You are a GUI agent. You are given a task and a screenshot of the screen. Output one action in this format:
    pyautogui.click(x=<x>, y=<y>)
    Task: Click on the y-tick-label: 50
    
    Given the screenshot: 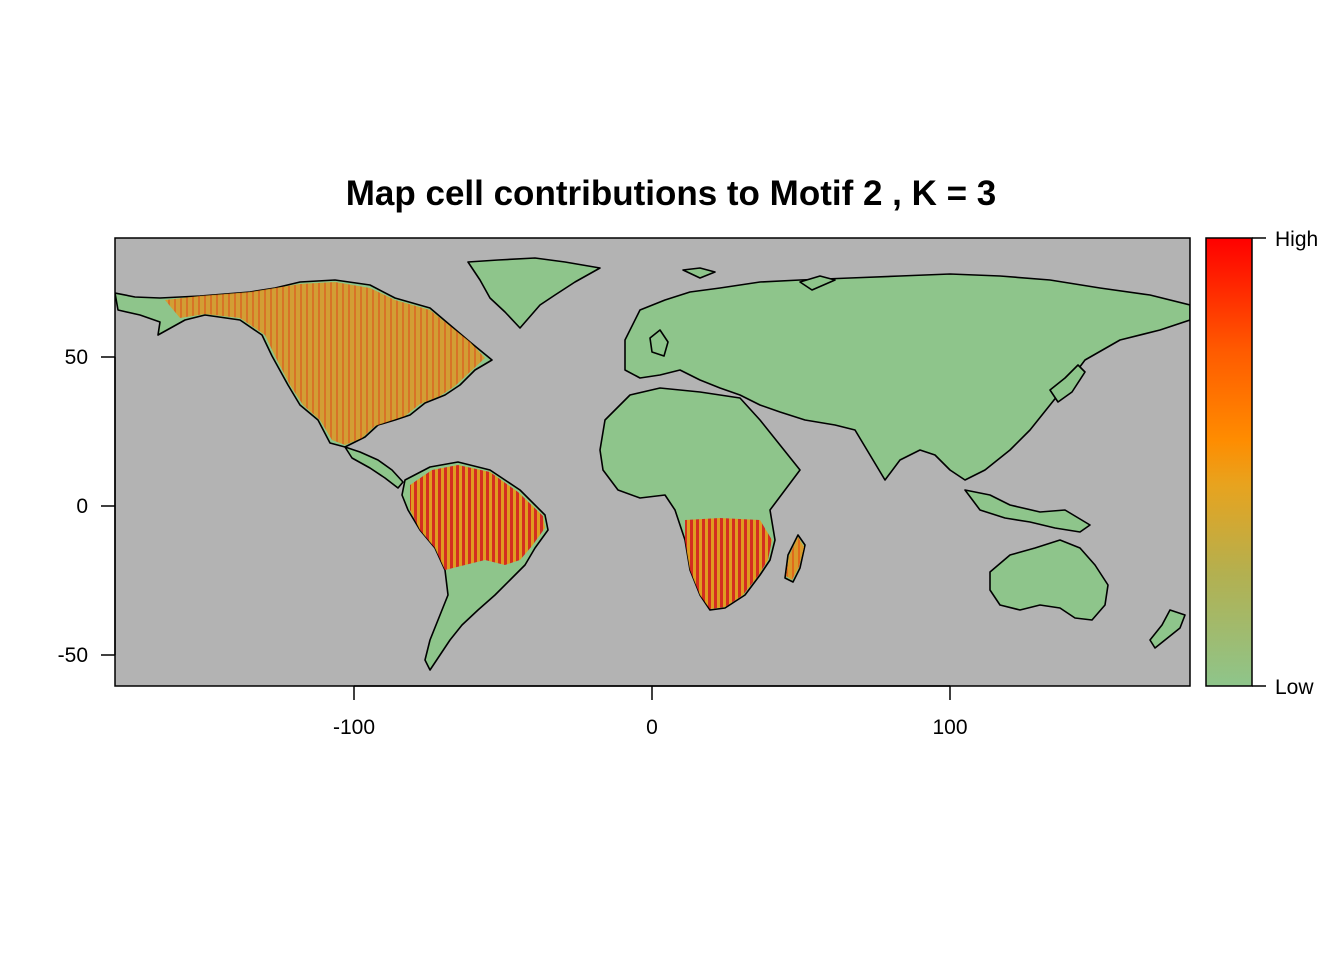 What is the action you would take?
    pyautogui.click(x=76, y=357)
    